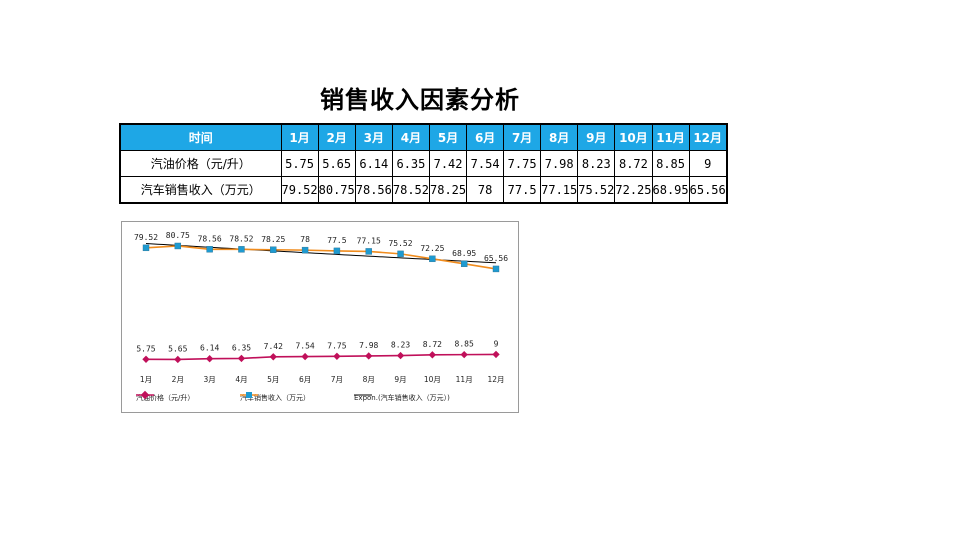  I want to click on table-cell: 7.54, so click(485, 163).